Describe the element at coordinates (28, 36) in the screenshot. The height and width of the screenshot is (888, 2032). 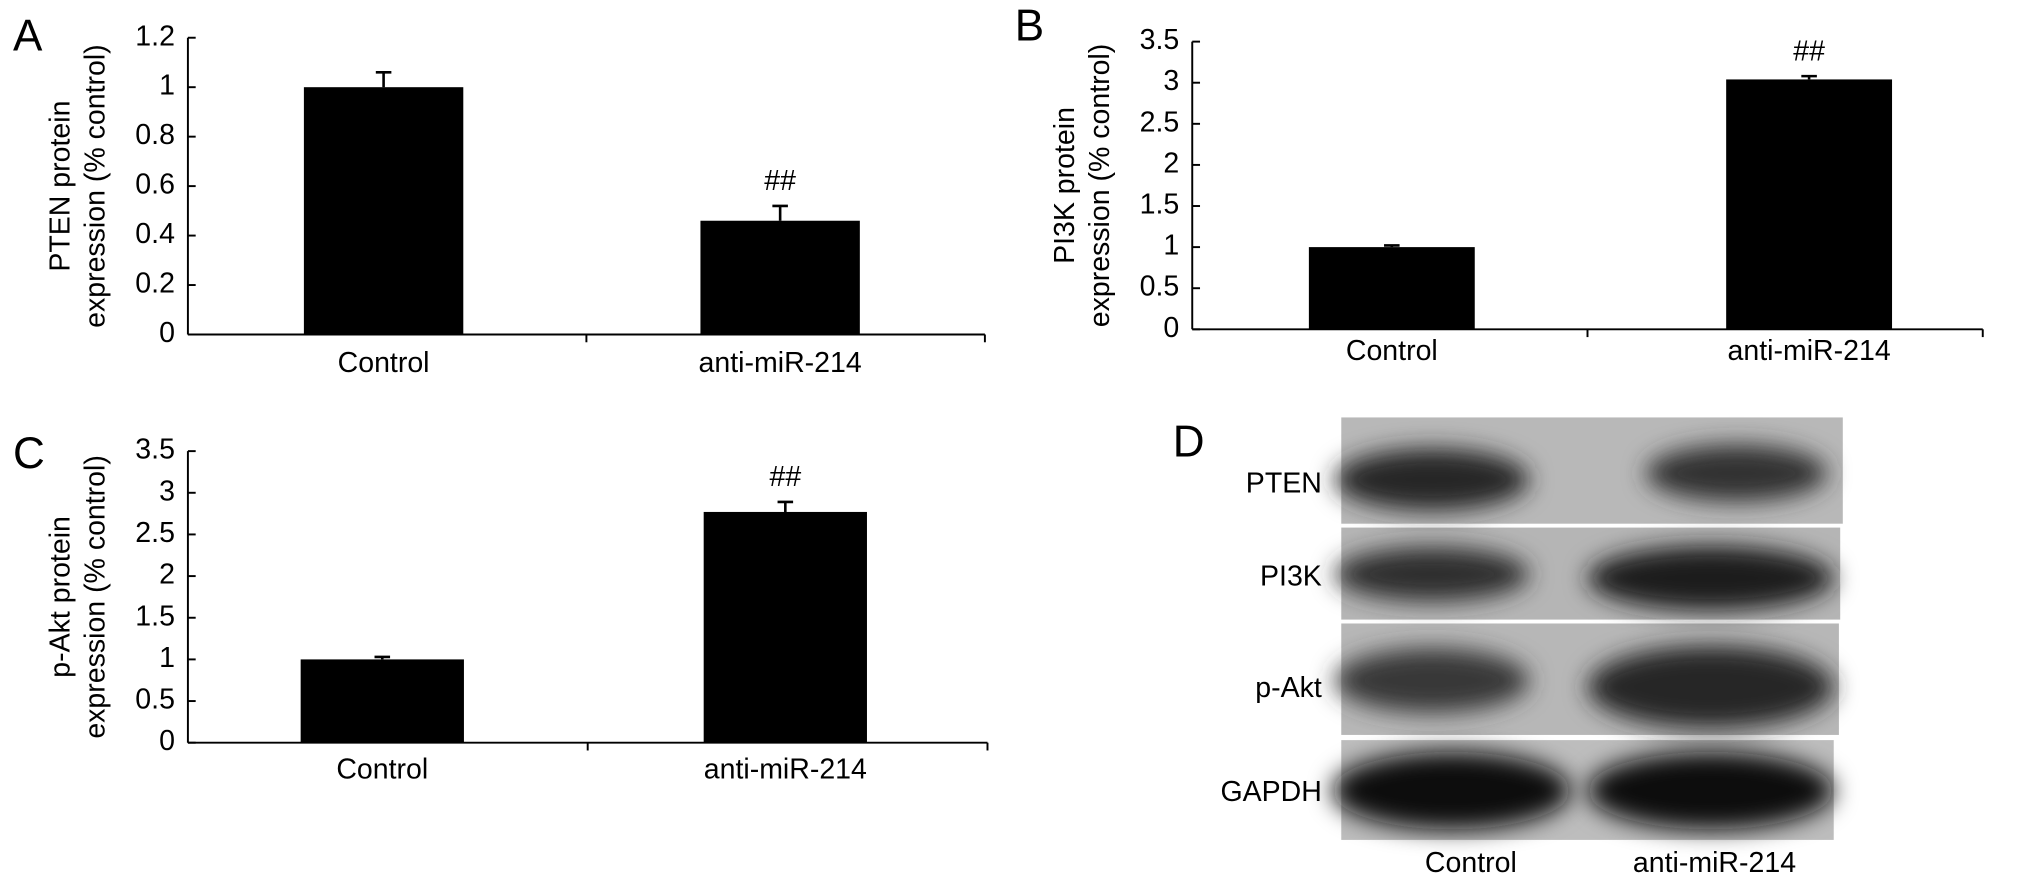
I see `panel-label: A` at that location.